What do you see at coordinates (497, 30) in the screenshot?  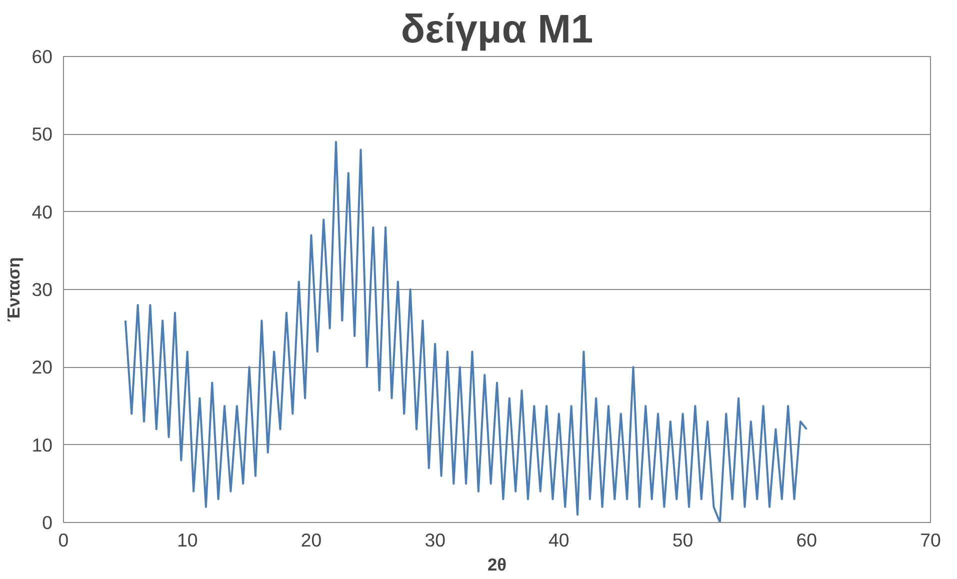 I see `chart-title: δείγμα M1` at bounding box center [497, 30].